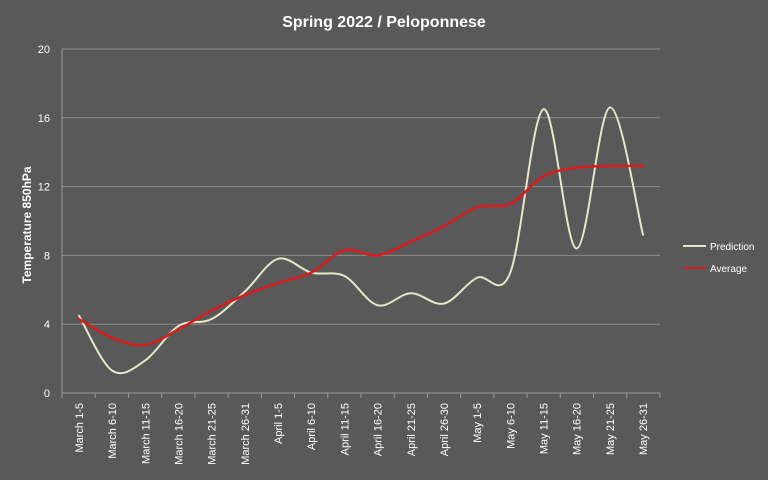 The width and height of the screenshot is (768, 480). Describe the element at coordinates (47, 256) in the screenshot. I see `y-tick-label: 8` at that location.